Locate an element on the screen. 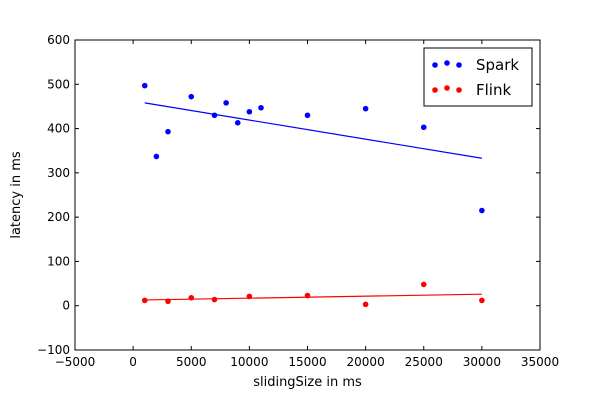 The image size is (600, 400). legend: Spark Flink is located at coordinates (478, 77).